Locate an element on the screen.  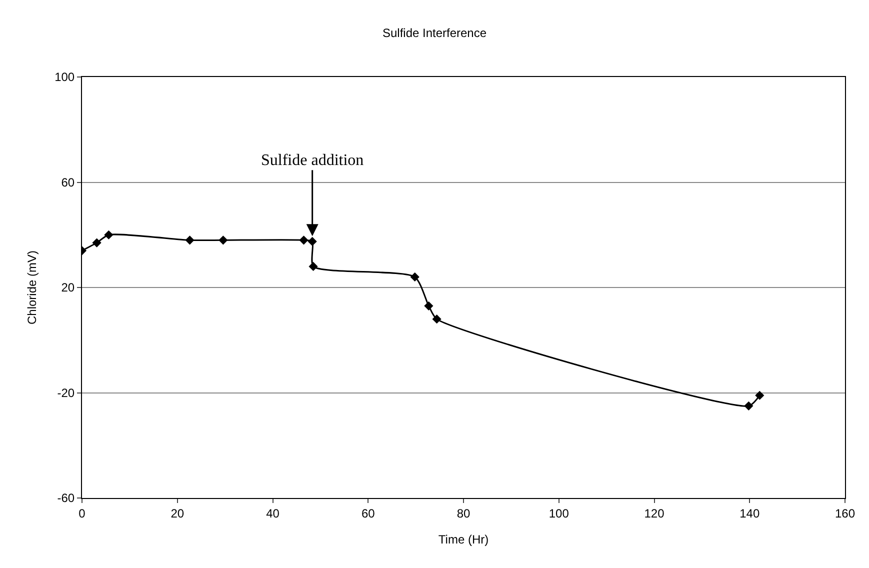
x-tick-label: 120 is located at coordinates (654, 513).